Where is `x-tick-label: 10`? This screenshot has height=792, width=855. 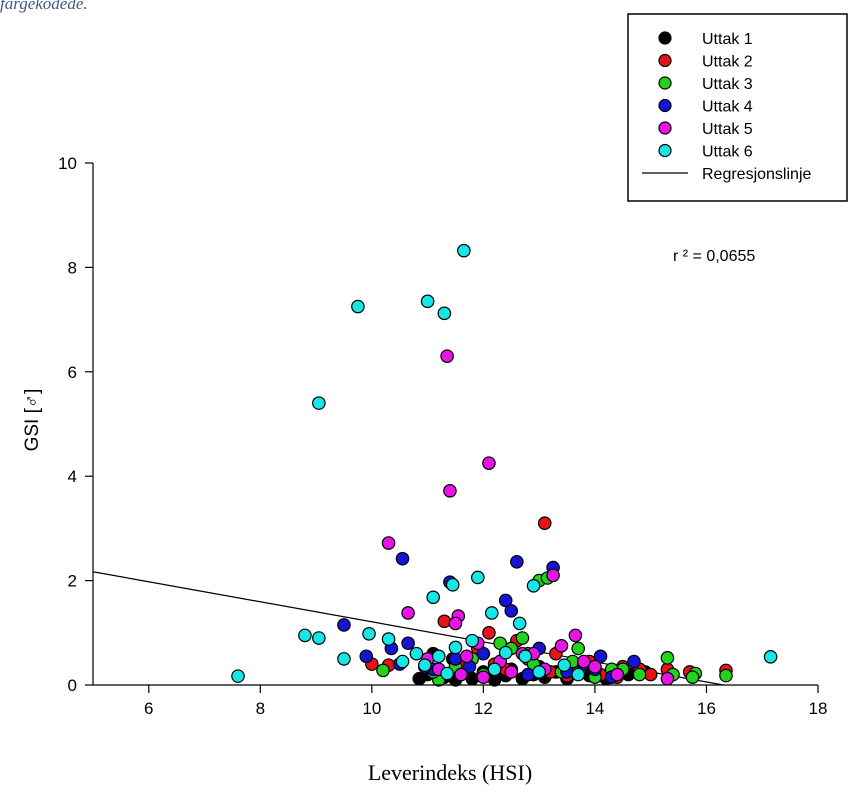 x-tick-label: 10 is located at coordinates (371, 708).